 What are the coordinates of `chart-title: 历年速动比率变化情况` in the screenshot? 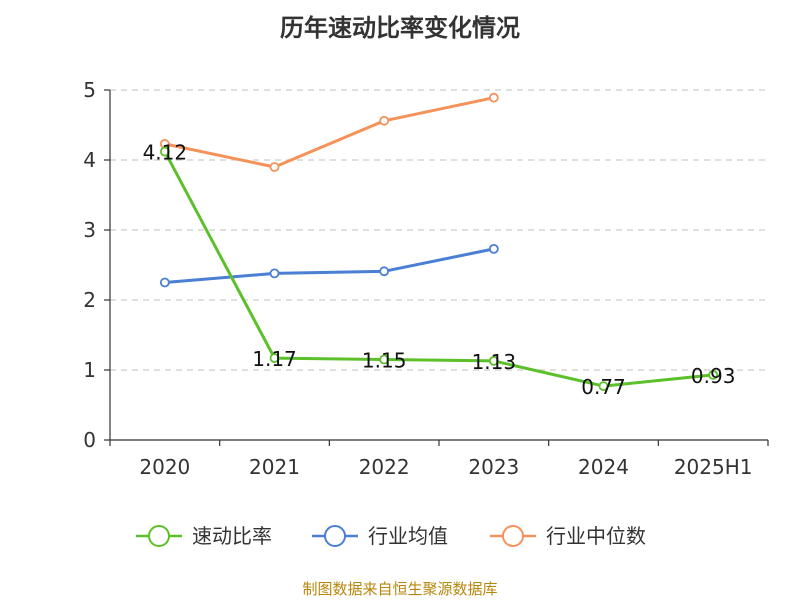 It's located at (400, 28).